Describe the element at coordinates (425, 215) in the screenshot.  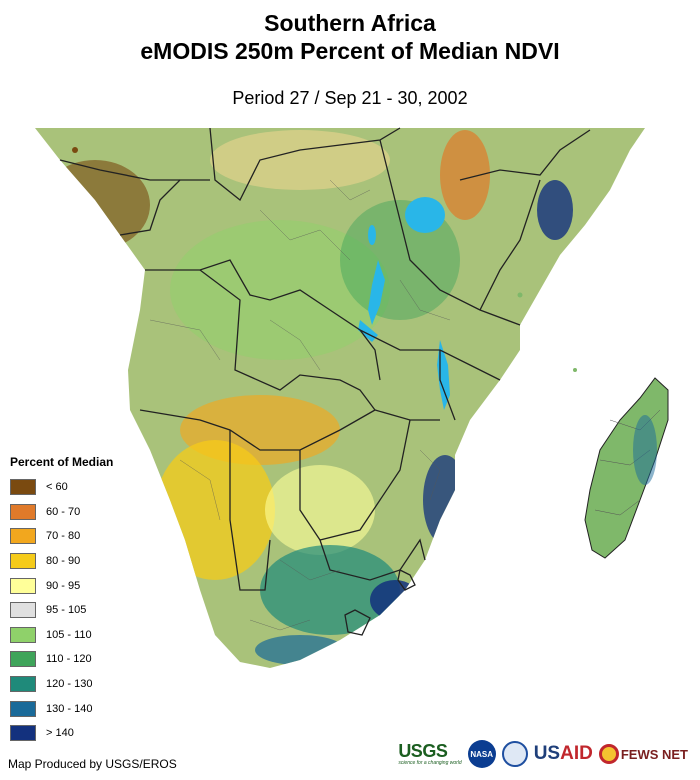
I see `lake-victoria` at that location.